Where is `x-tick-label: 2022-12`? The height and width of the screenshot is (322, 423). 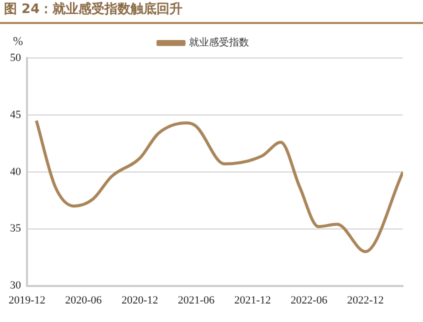
x-tick-label: 2022-12 is located at coordinates (365, 300).